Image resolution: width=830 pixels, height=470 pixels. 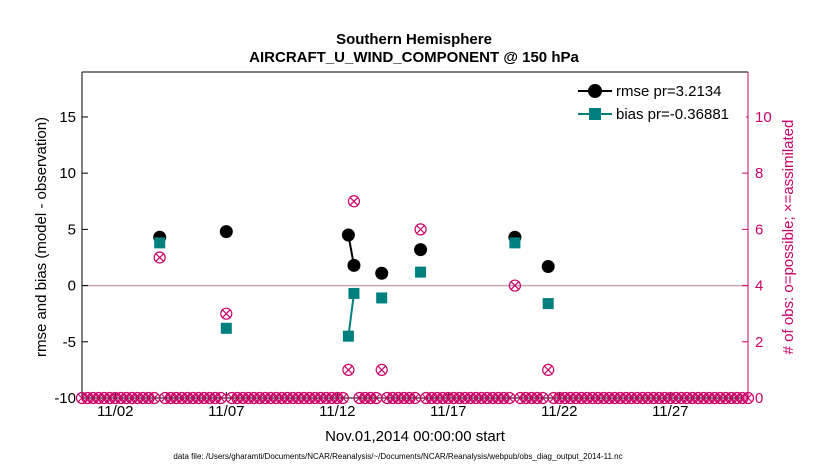 I want to click on y2-tick-label: 4, so click(x=759, y=286).